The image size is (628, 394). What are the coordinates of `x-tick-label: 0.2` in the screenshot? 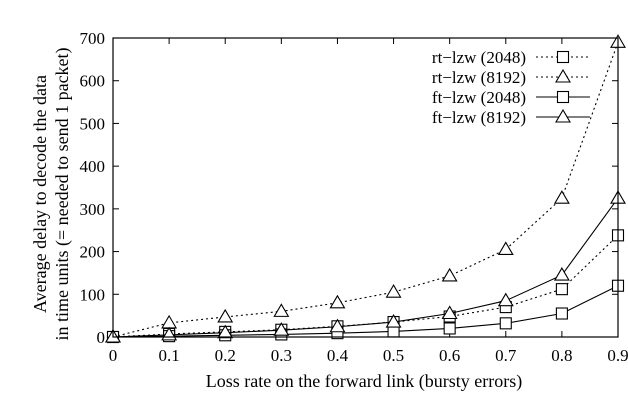 It's located at (225, 355).